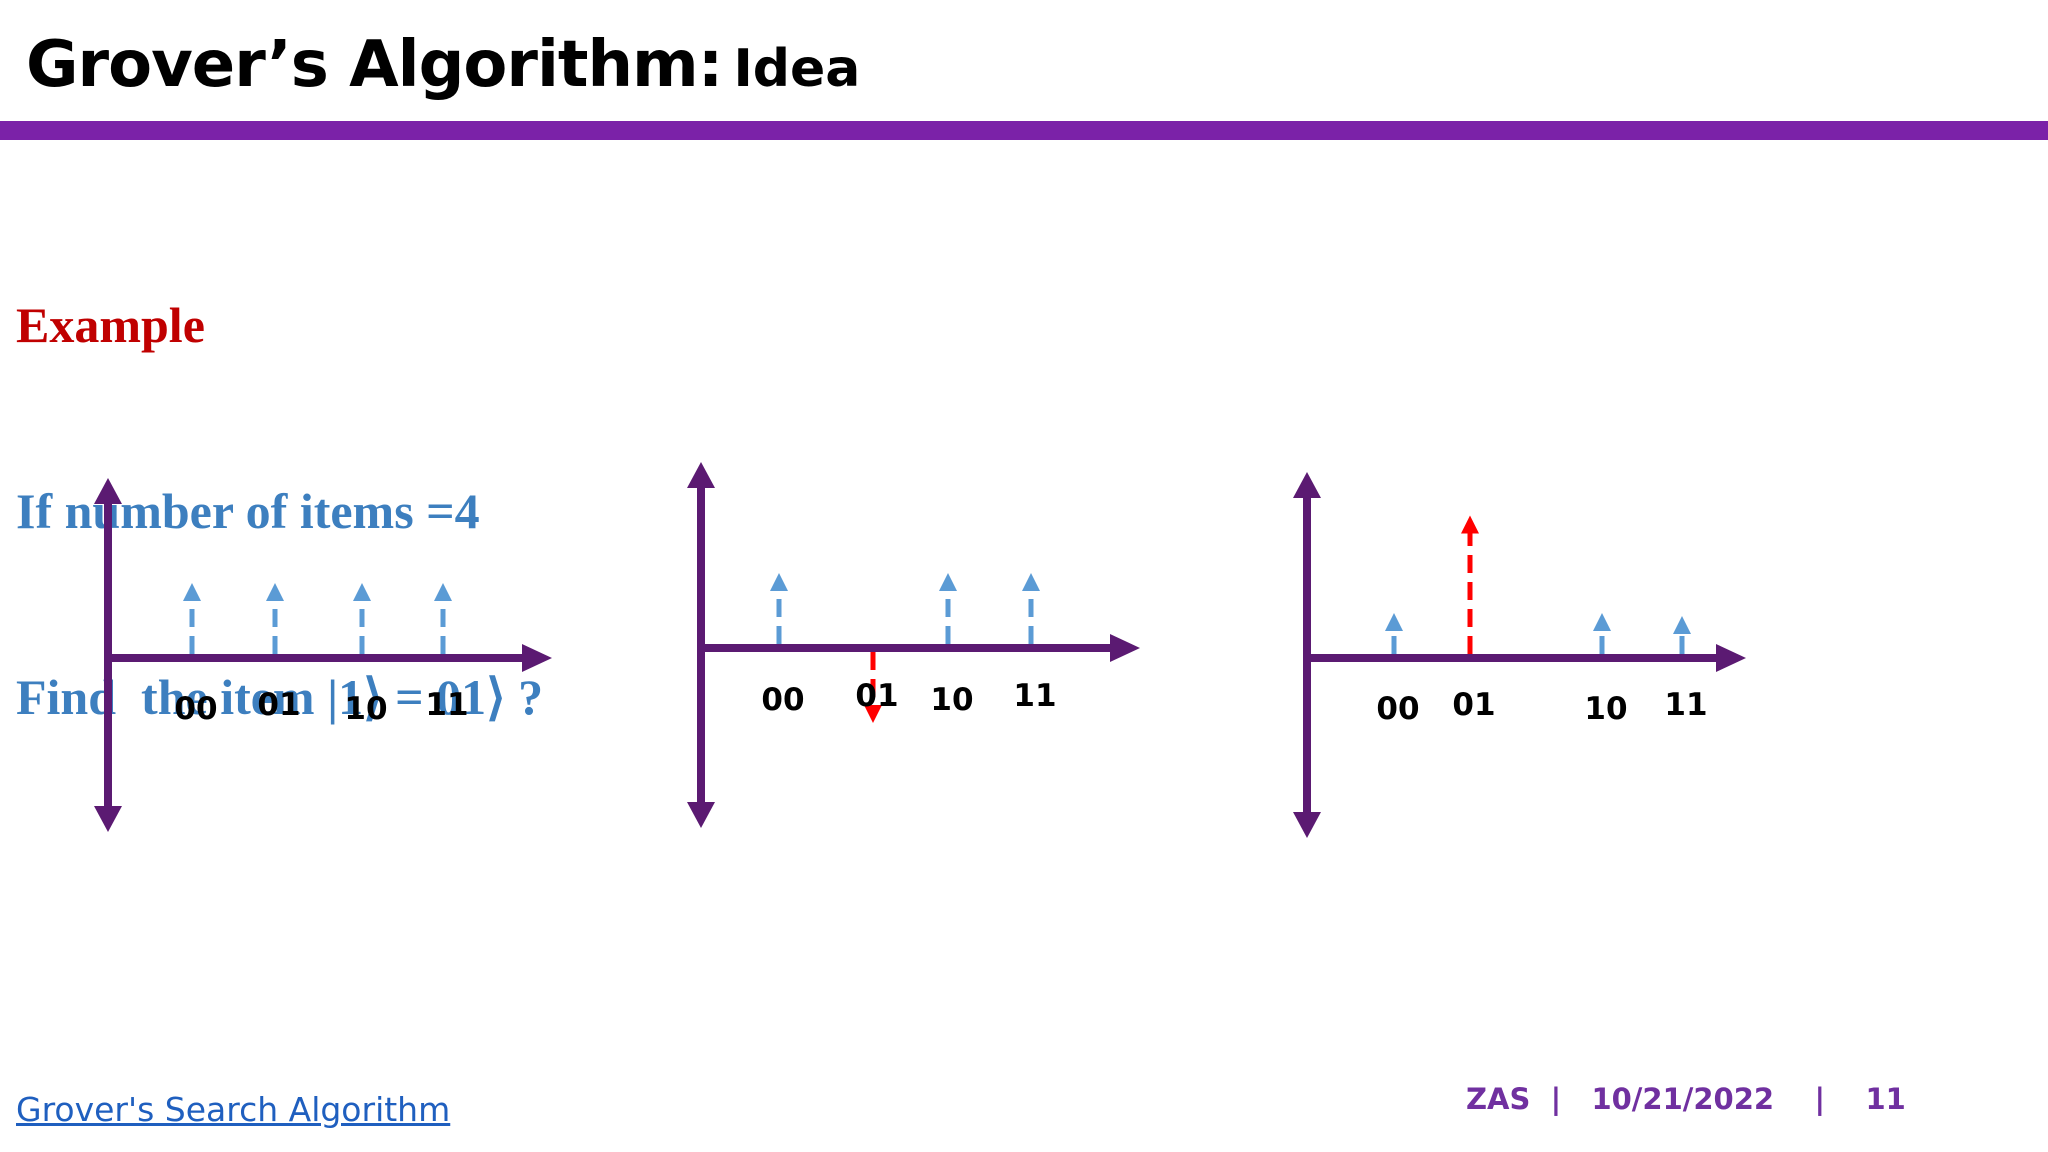  Describe the element at coordinates (797, 69) in the screenshot. I see `slide-title-sub: Idea` at that location.